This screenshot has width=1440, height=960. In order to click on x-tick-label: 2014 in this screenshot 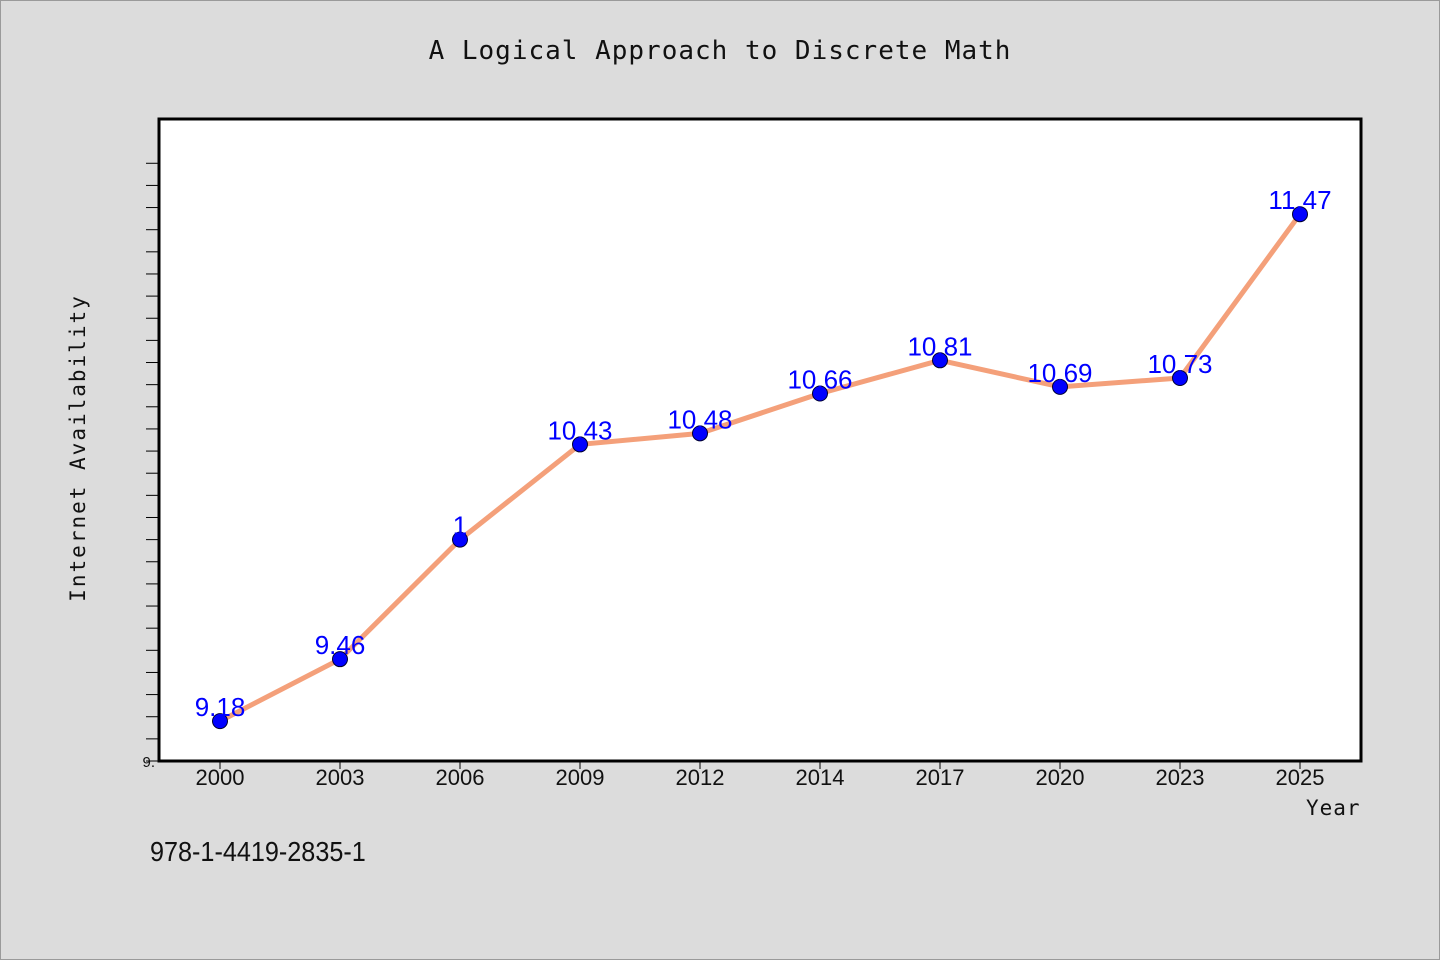, I will do `click(820, 777)`.